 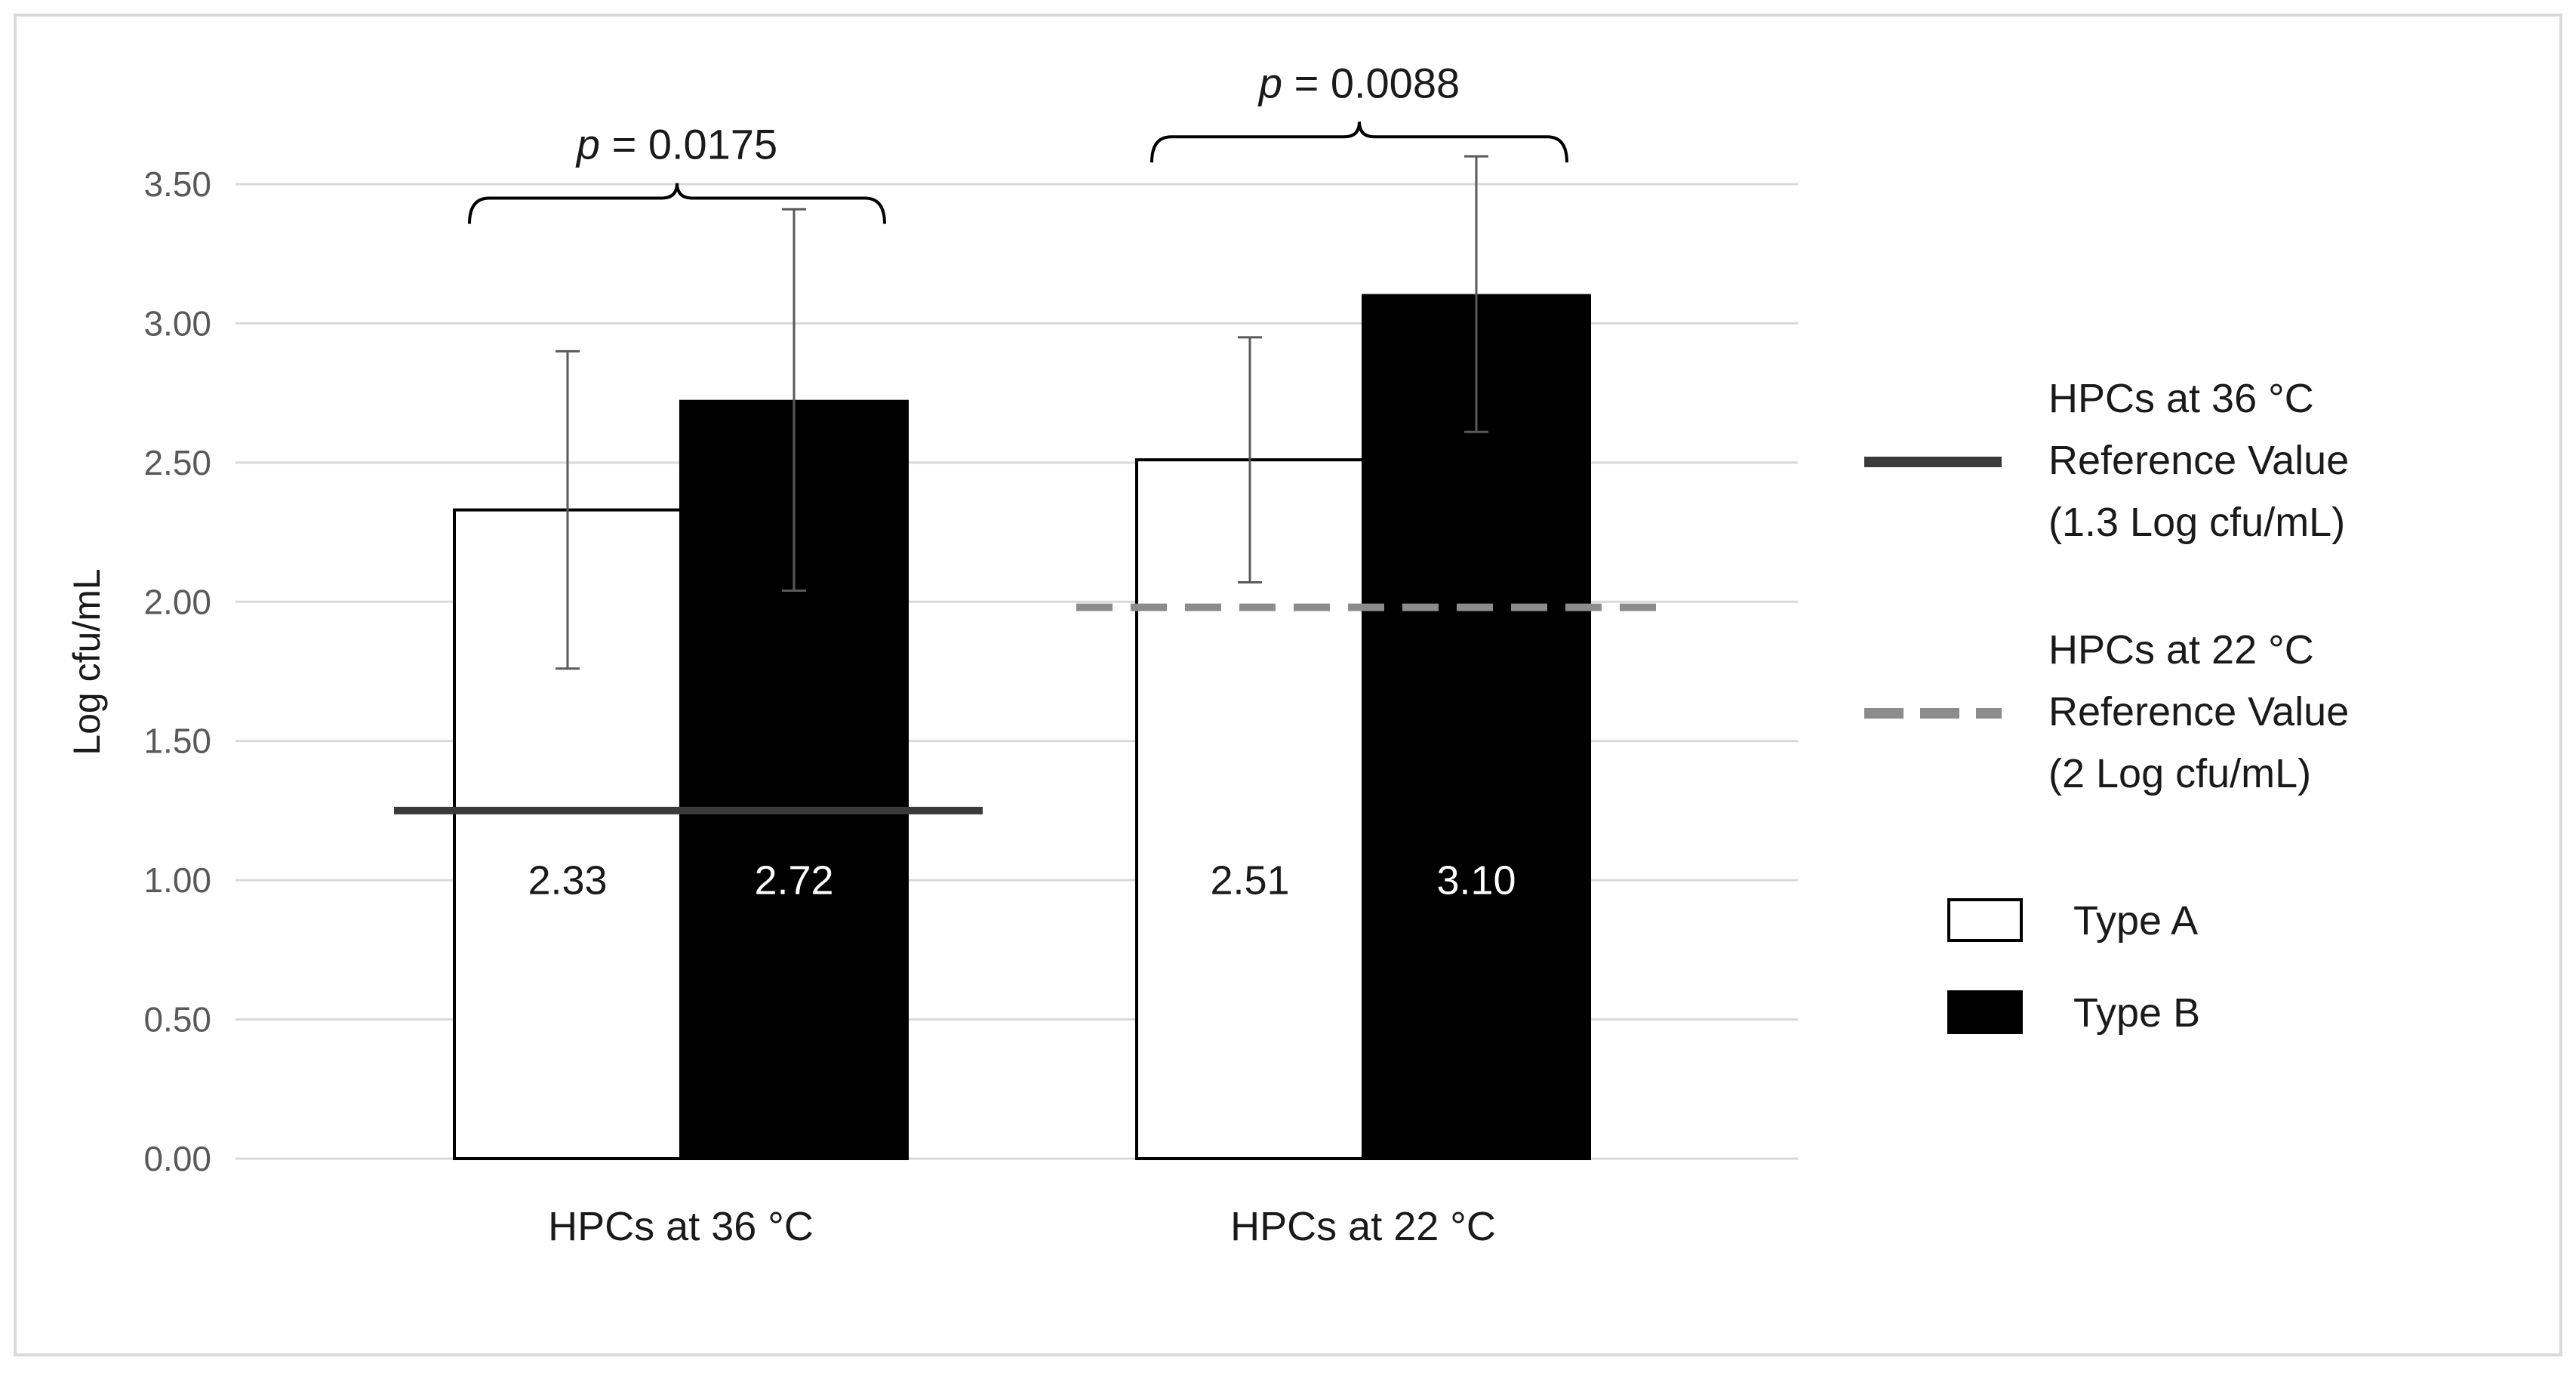 I want to click on p-value-label: p = 0.0088, so click(x=1358, y=82).